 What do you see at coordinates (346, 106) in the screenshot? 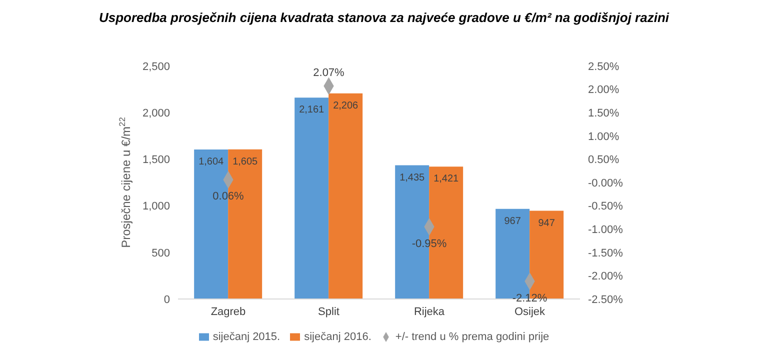
I see `data-label: 2,206` at bounding box center [346, 106].